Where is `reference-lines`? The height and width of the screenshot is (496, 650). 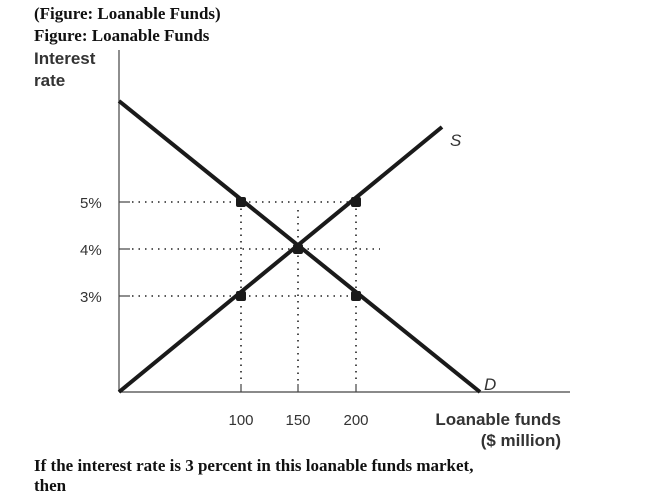
reference-lines is located at coordinates (256, 292).